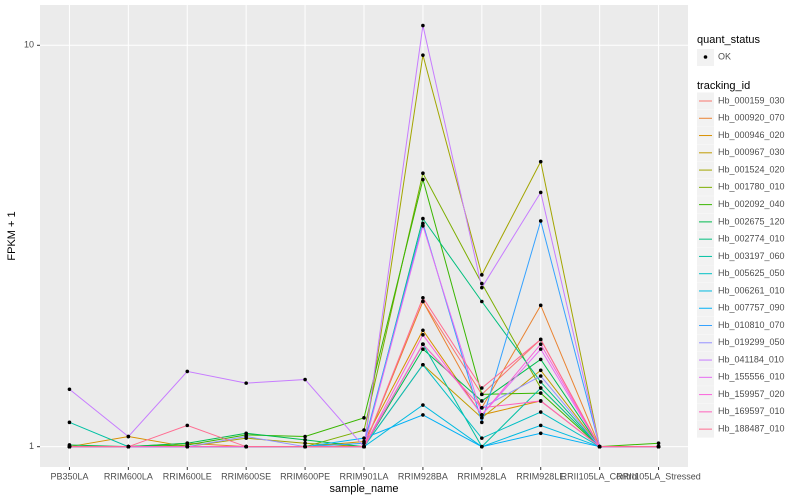 The width and height of the screenshot is (800, 500). What do you see at coordinates (751, 169) in the screenshot?
I see `legend-label: Hb_001524_020` at bounding box center [751, 169].